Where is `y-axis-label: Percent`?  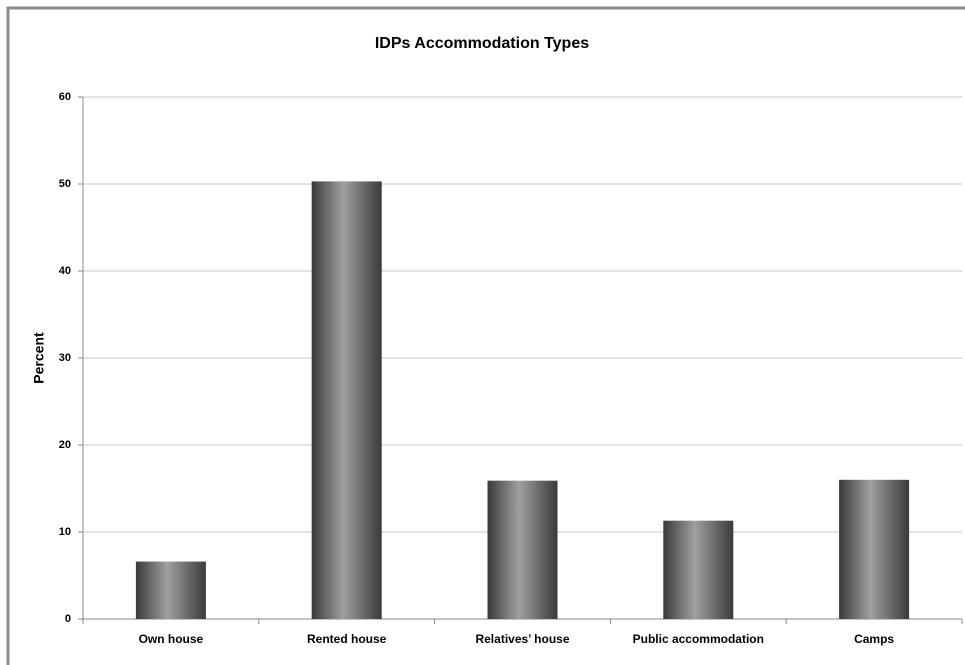 y-axis-label: Percent is located at coordinates (39, 358).